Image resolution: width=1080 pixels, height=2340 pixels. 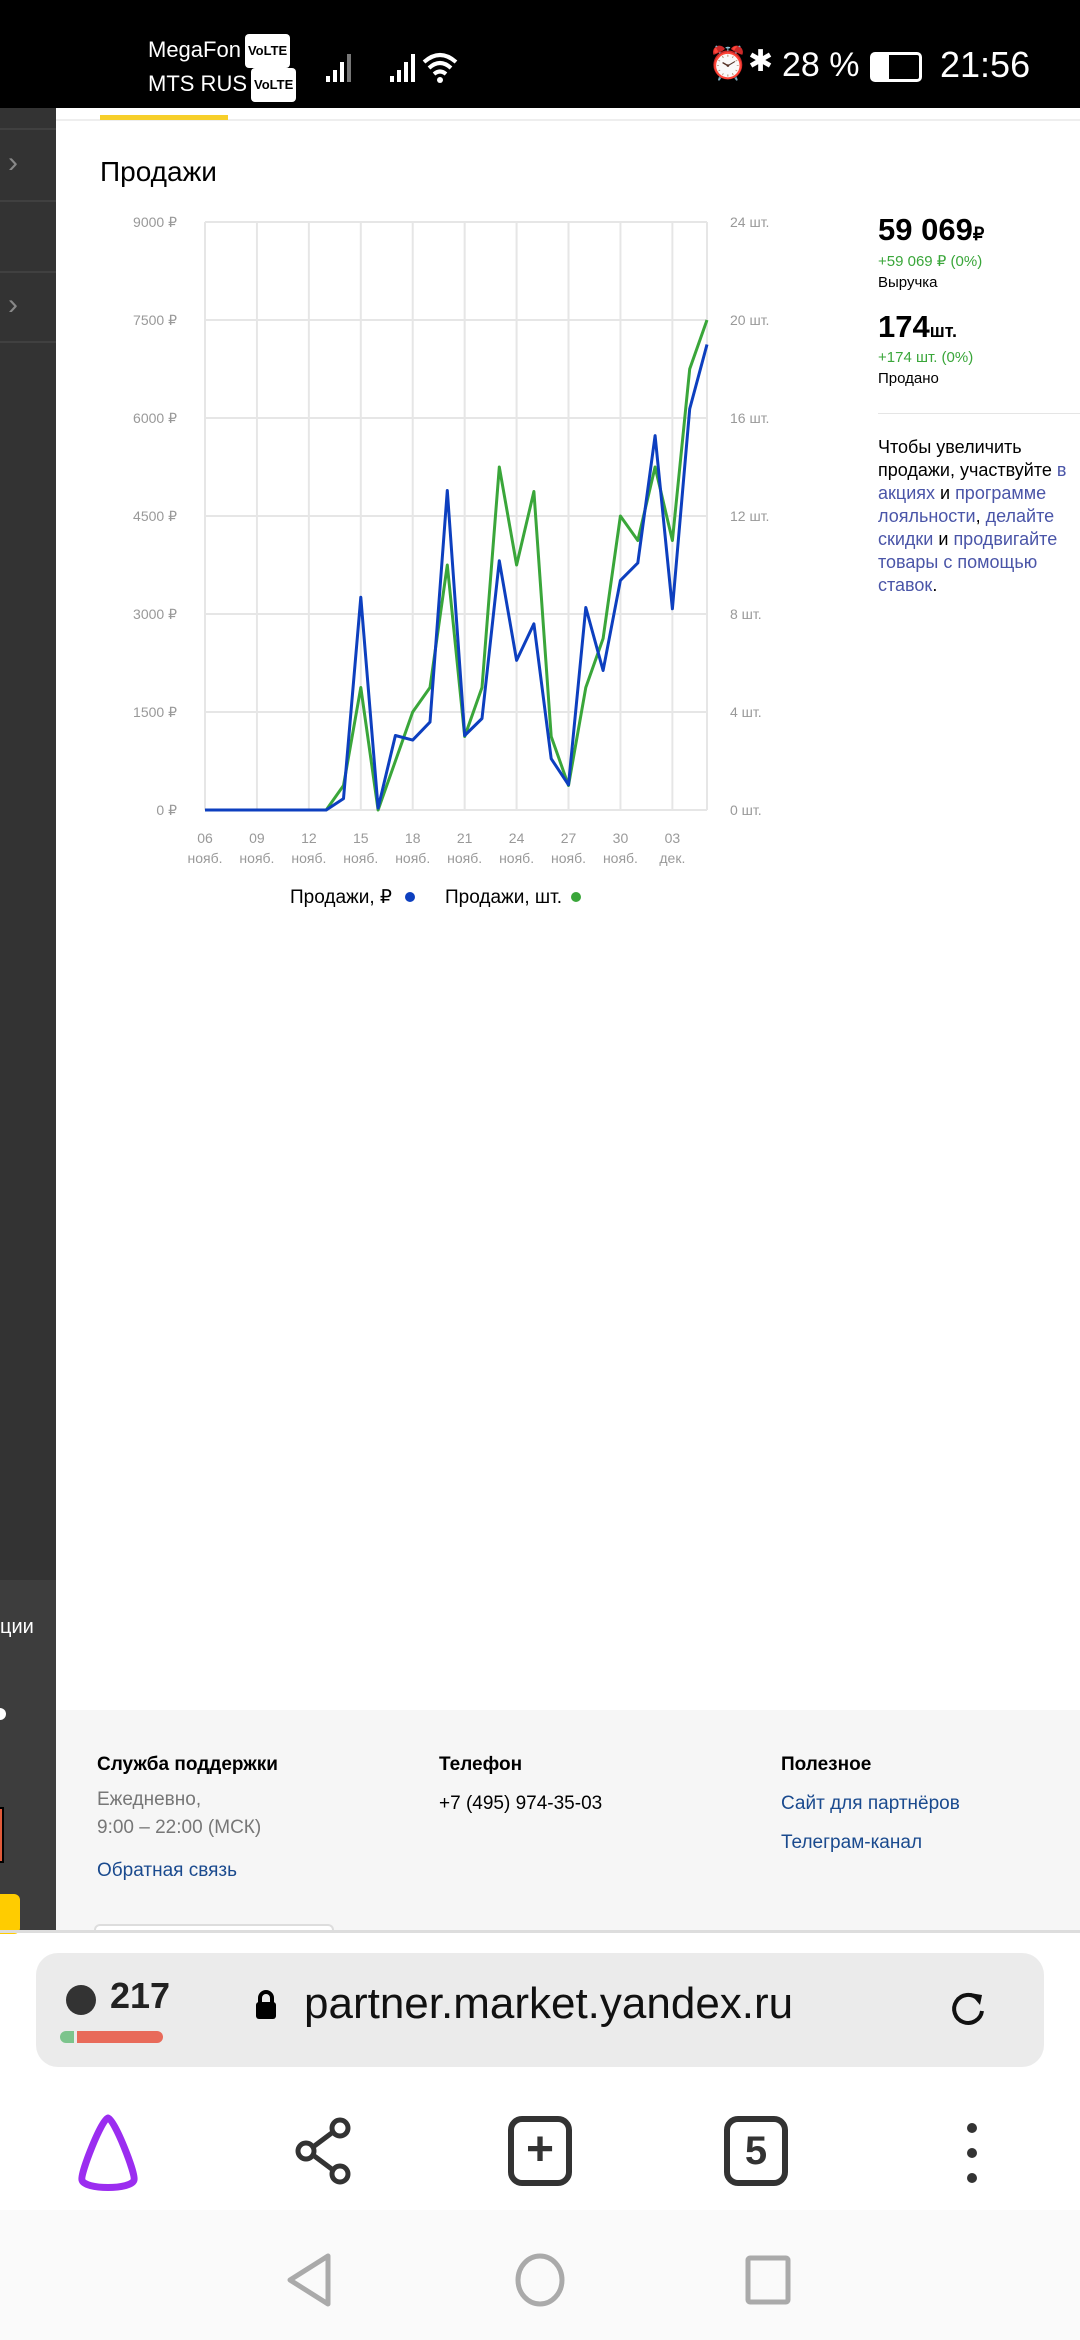 I want to click on system-navigation-bar, so click(x=540, y=2275).